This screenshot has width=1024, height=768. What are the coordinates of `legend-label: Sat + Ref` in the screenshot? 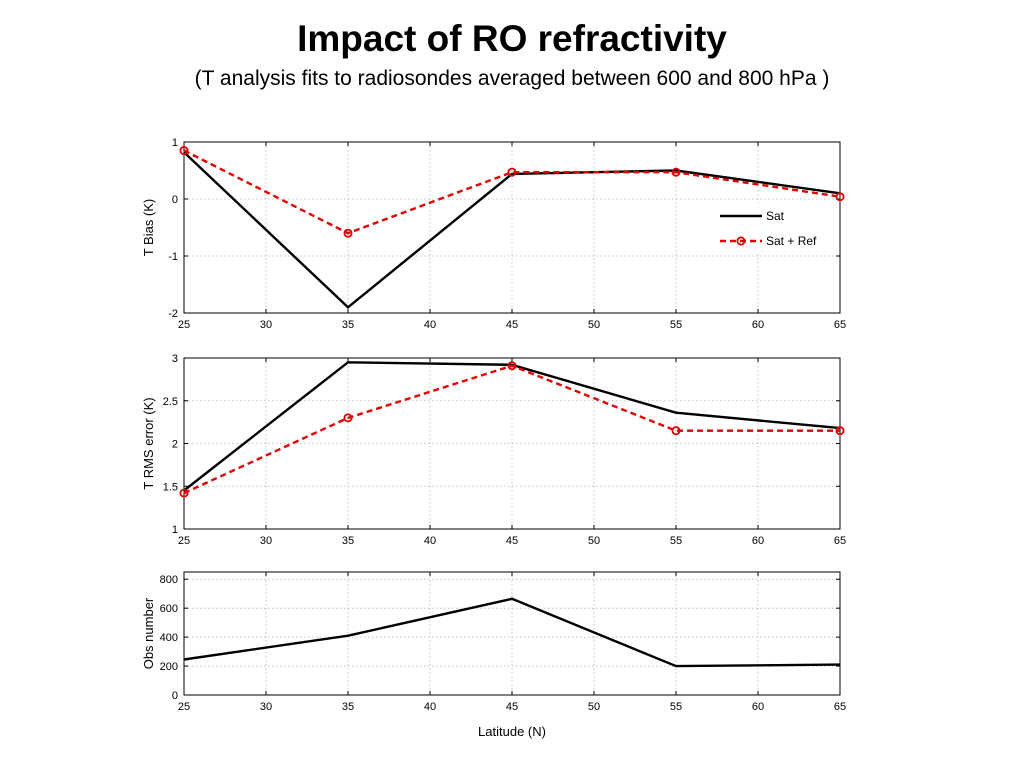 It's located at (791, 241).